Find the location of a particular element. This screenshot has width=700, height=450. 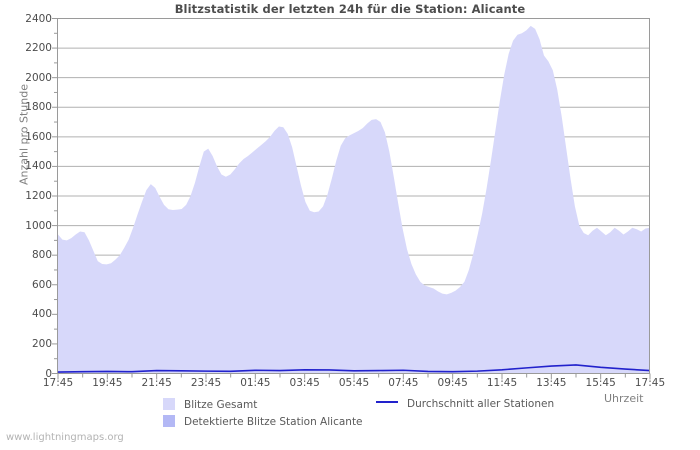

y-tick-label: 2400 is located at coordinates (38, 18).